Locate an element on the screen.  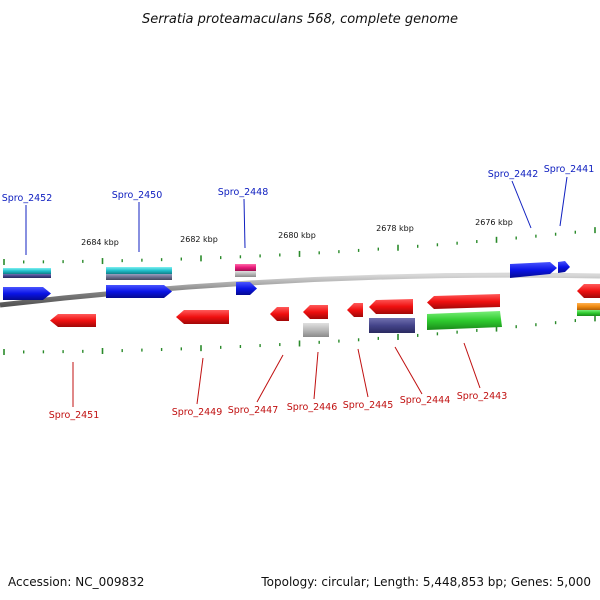
label-spro-2447: Spro_2447 is located at coordinates (253, 410).